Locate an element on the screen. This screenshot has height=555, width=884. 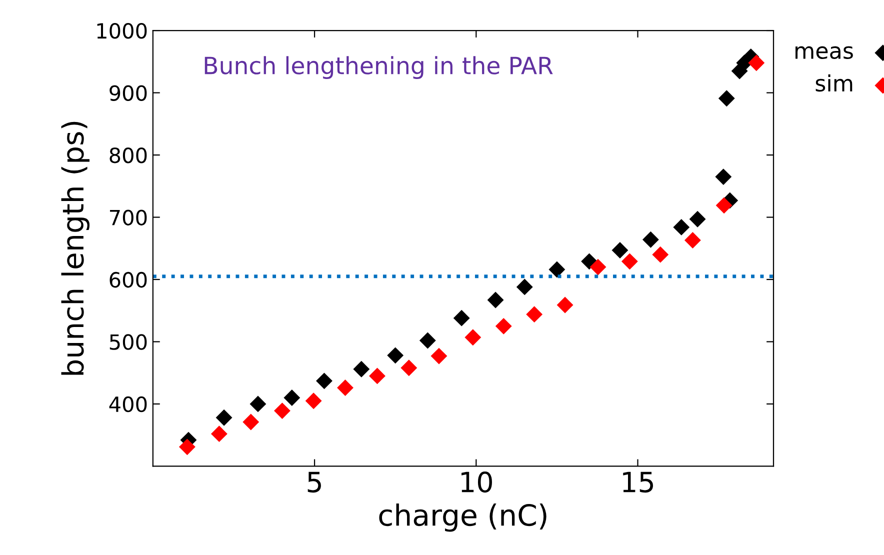
y-tick-label: 600 is located at coordinates (128, 280).